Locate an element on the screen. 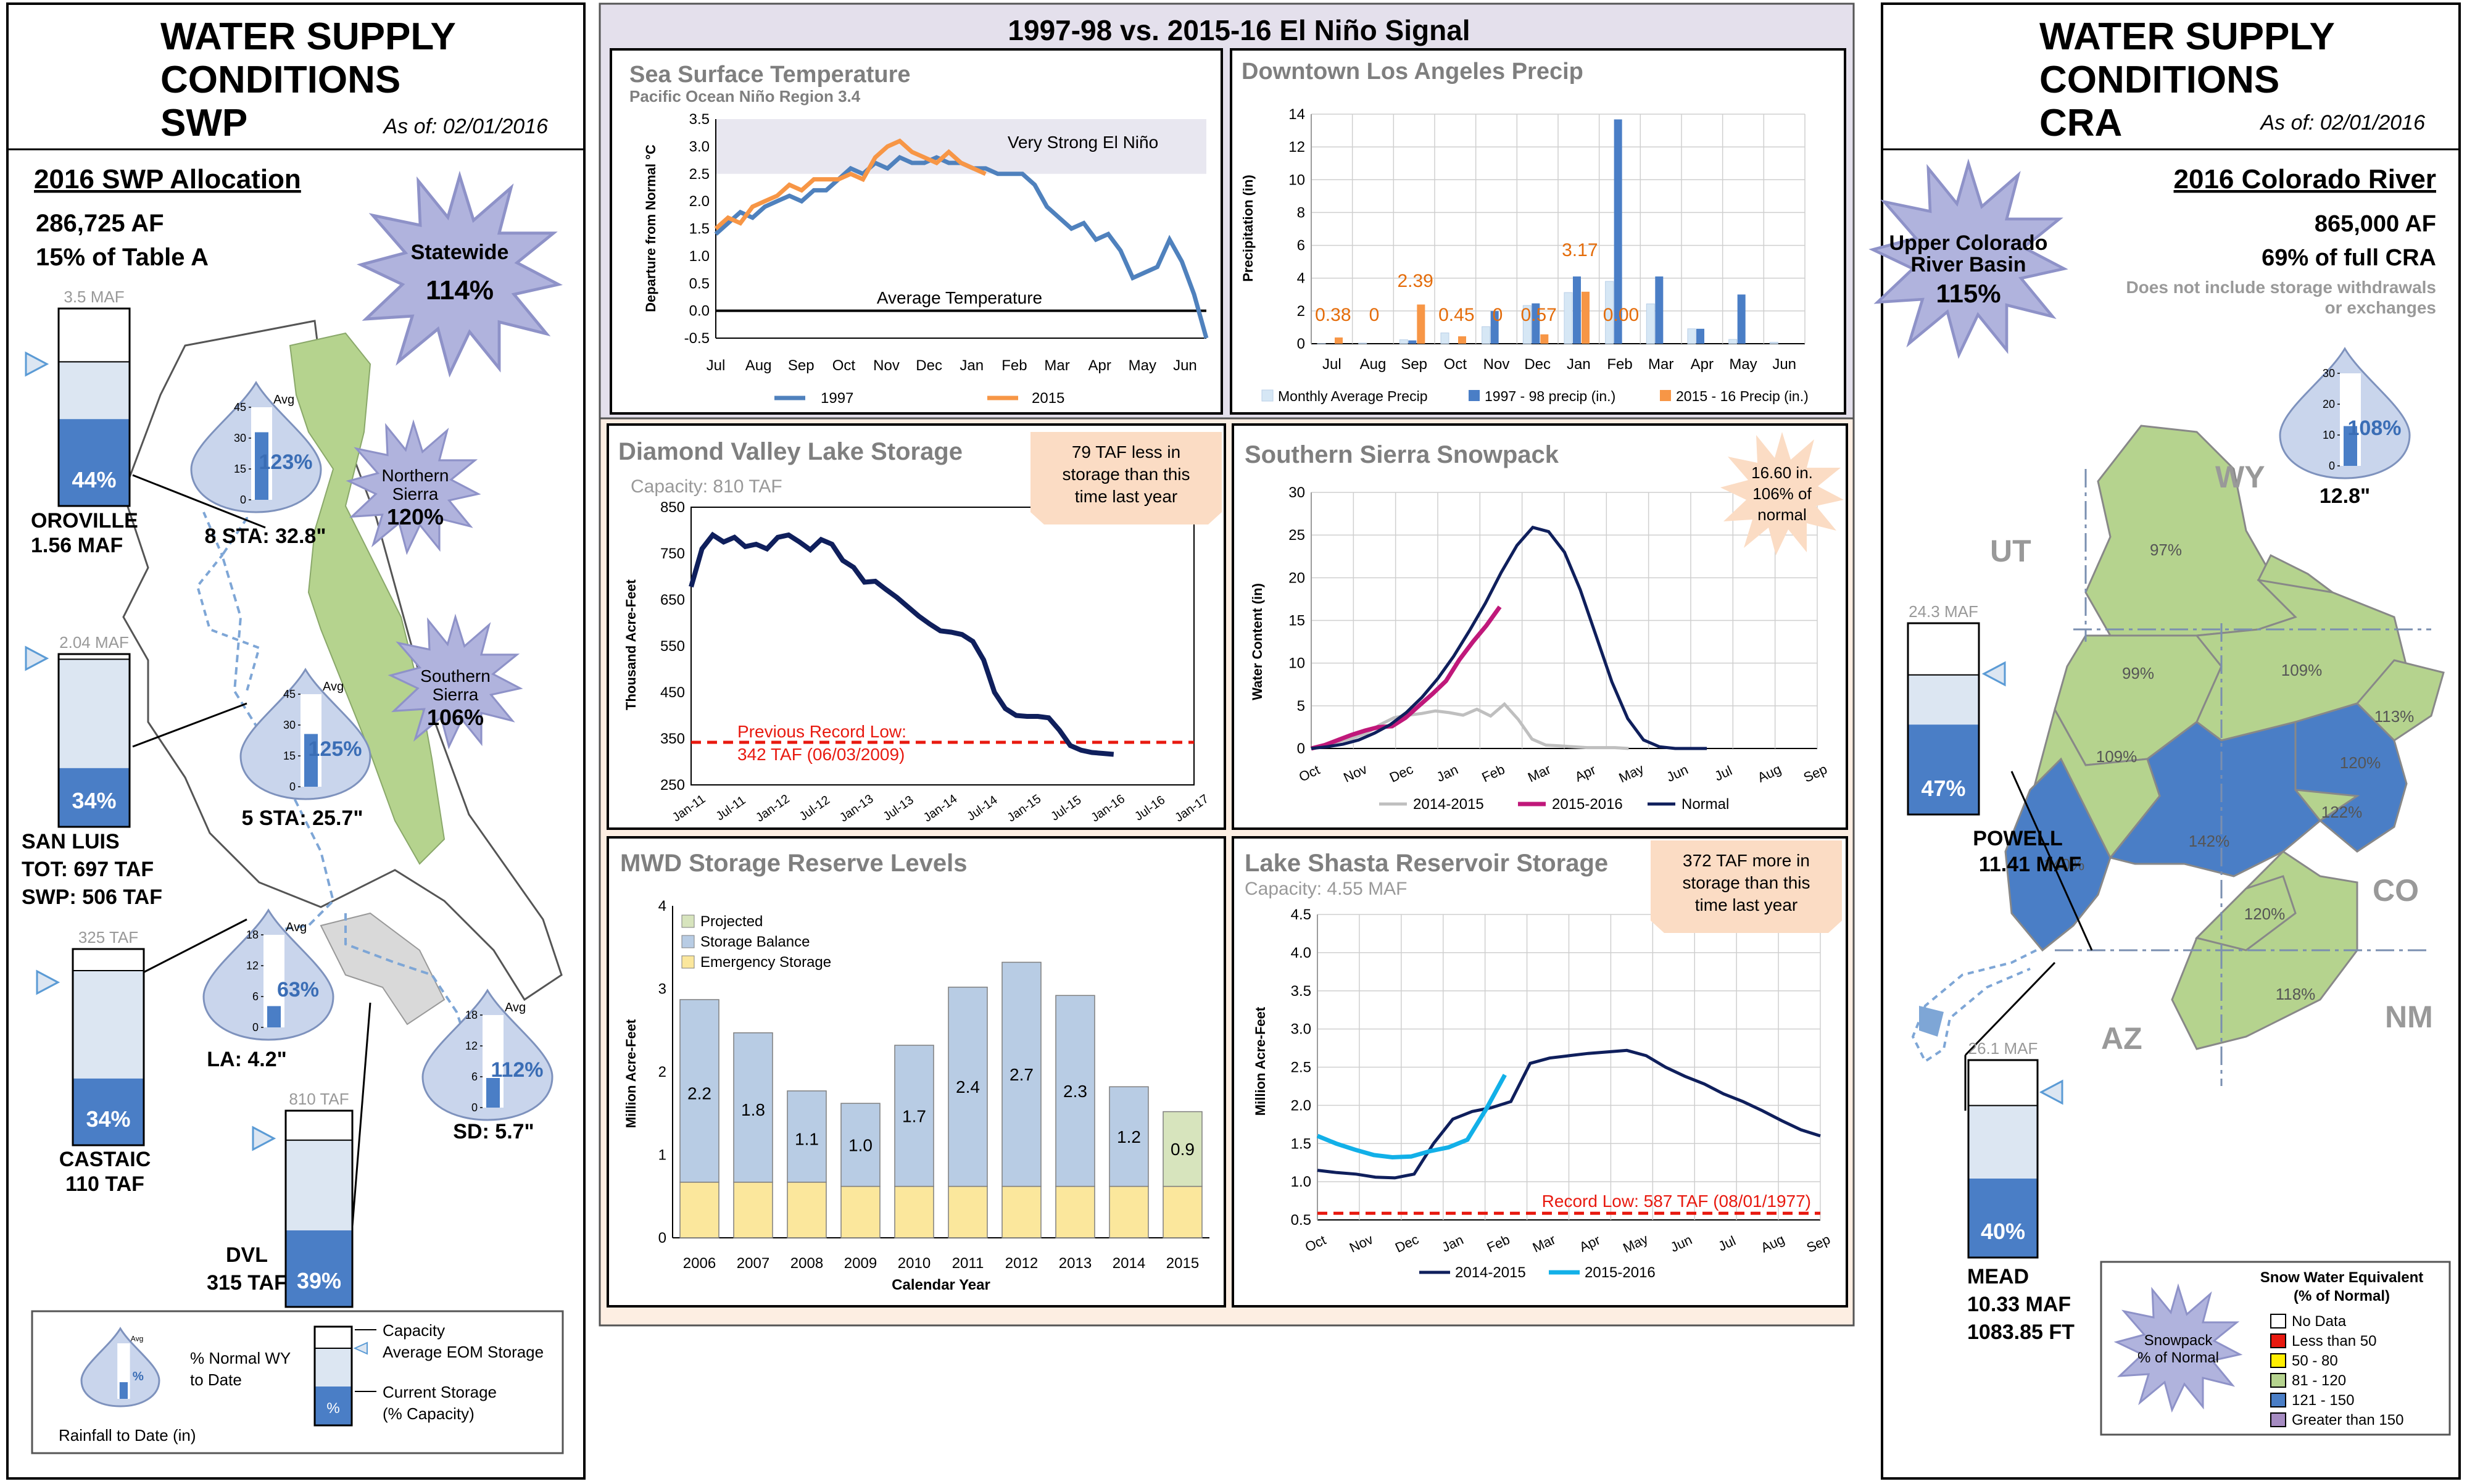 Image resolution: width=2467 pixels, height=1484 pixels. shasta-ylabel: Million Acre-Feet is located at coordinates (1260, 1061).